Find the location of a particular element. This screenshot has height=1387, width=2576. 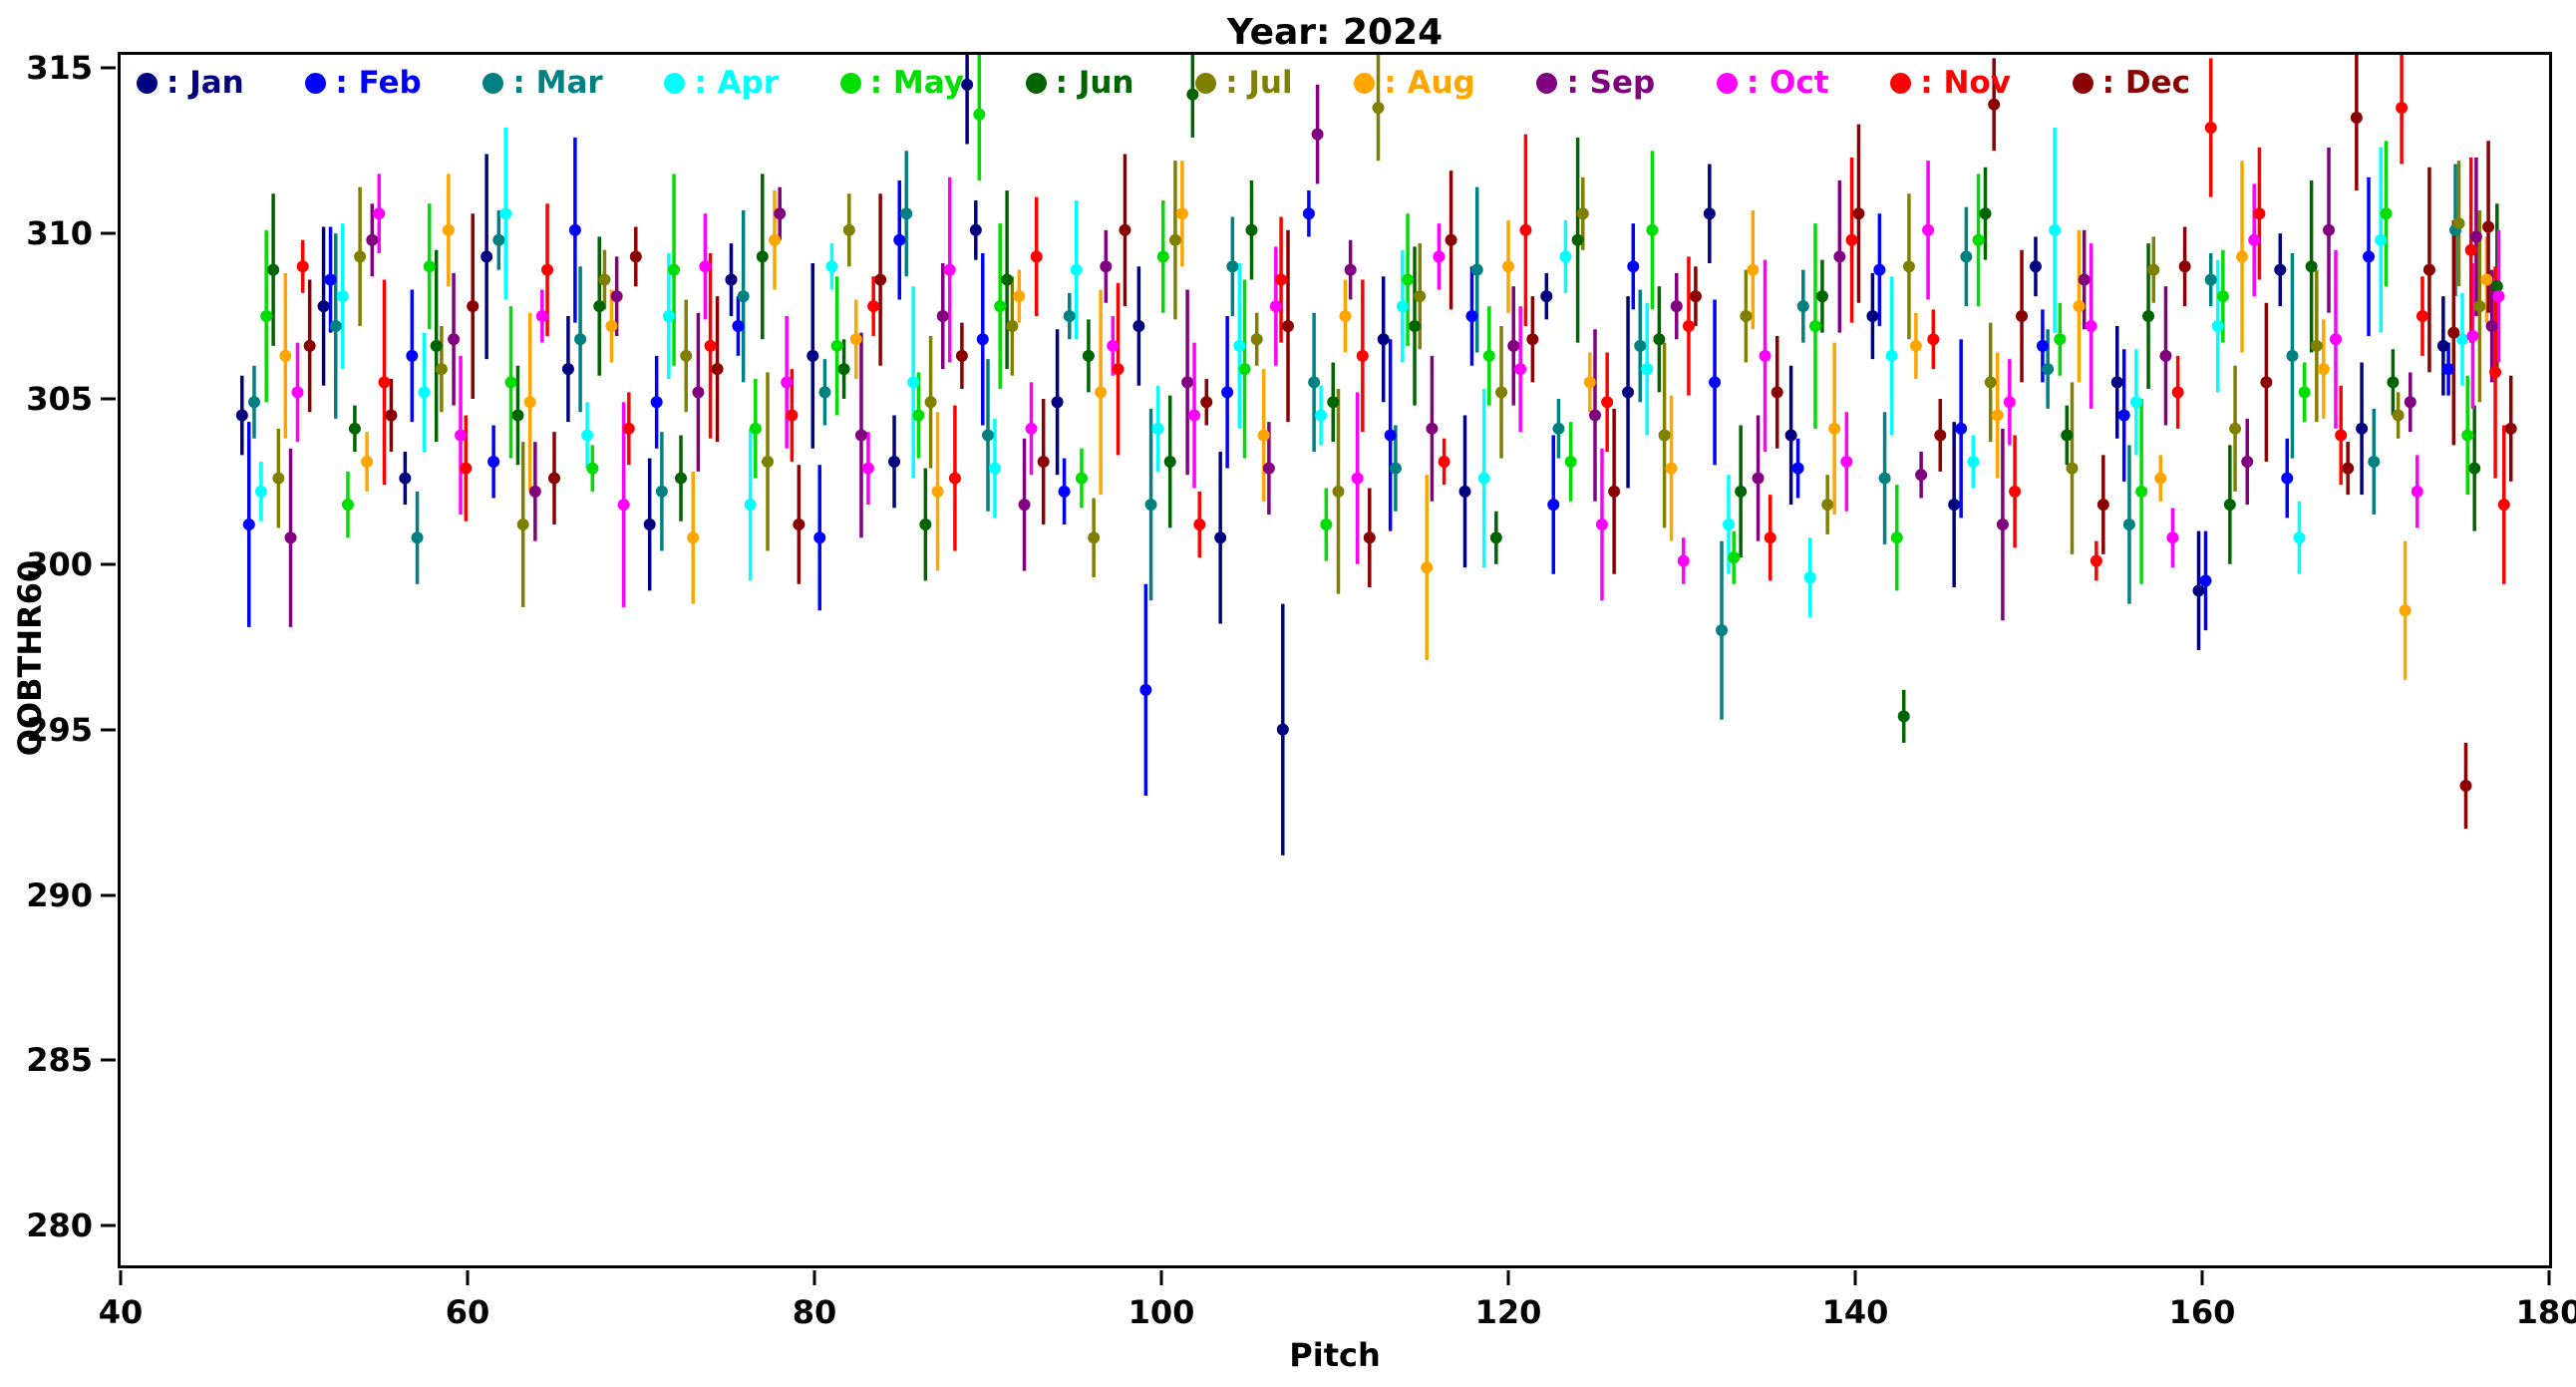

y-tick-label: 310 is located at coordinates (59, 234).